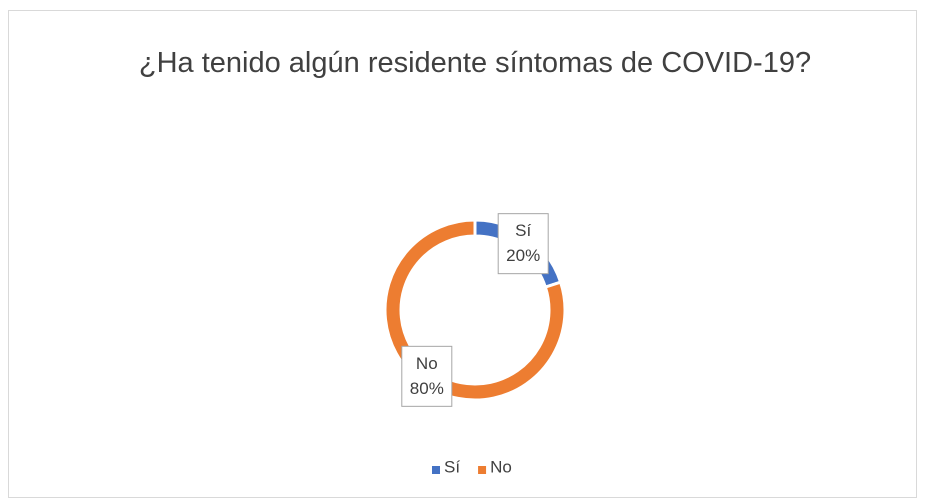  What do you see at coordinates (523, 230) in the screenshot?
I see `data-label-category: Sí` at bounding box center [523, 230].